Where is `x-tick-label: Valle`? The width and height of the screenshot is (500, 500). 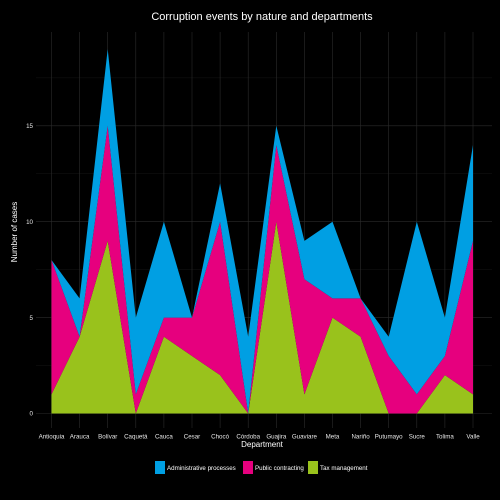 x-tick-label: Valle is located at coordinates (473, 437).